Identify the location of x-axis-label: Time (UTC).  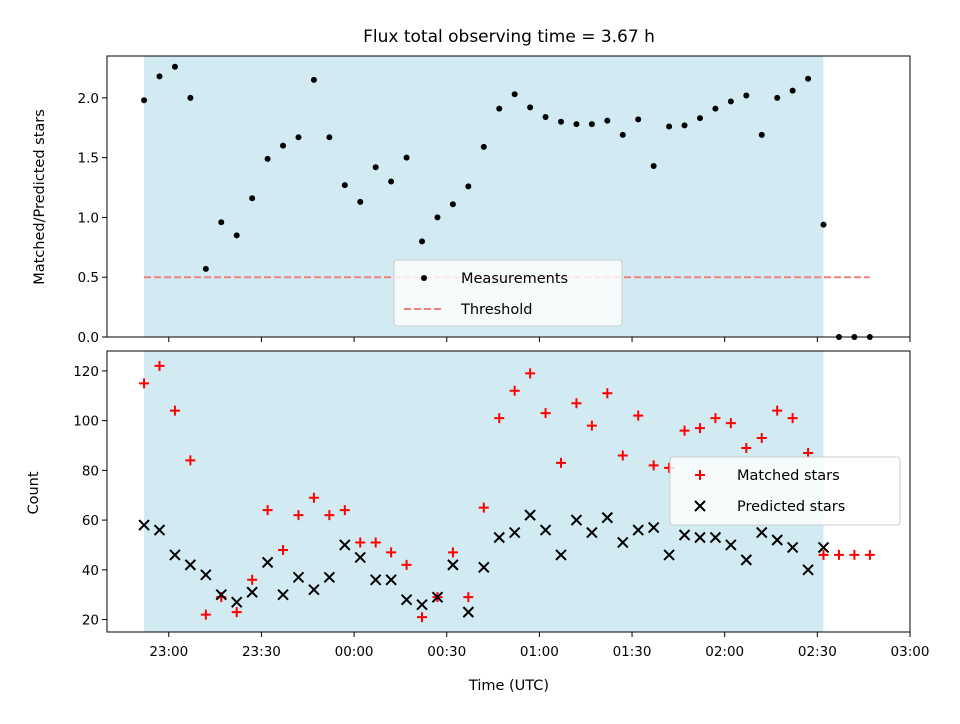
(508, 686).